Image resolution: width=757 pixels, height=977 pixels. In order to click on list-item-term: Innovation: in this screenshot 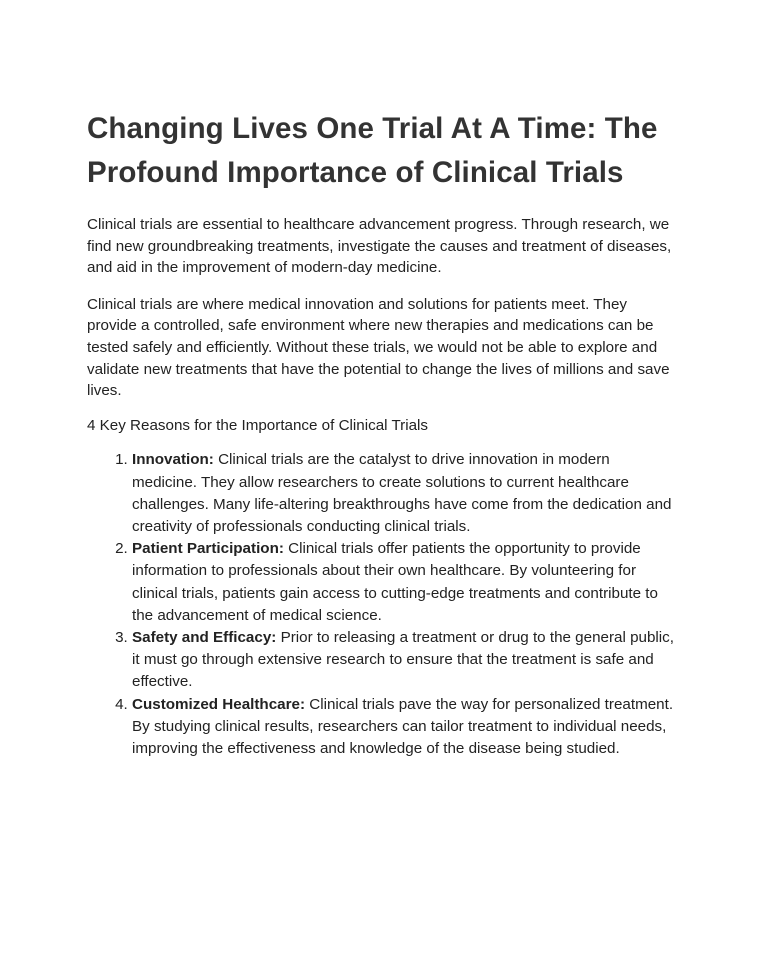, I will do `click(173, 460)`.